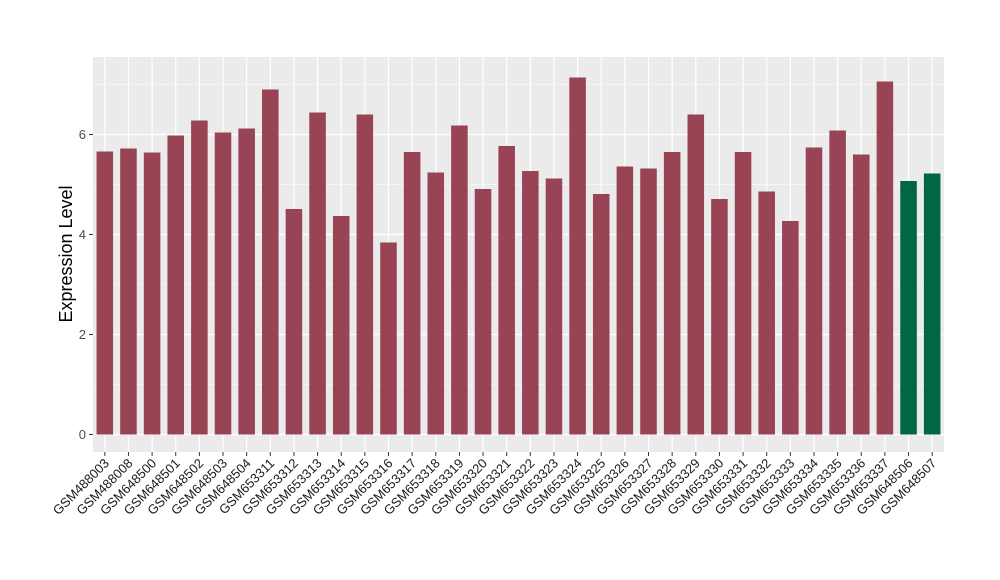 The width and height of the screenshot is (1000, 580). I want to click on bar-GSM653327, so click(648, 301).